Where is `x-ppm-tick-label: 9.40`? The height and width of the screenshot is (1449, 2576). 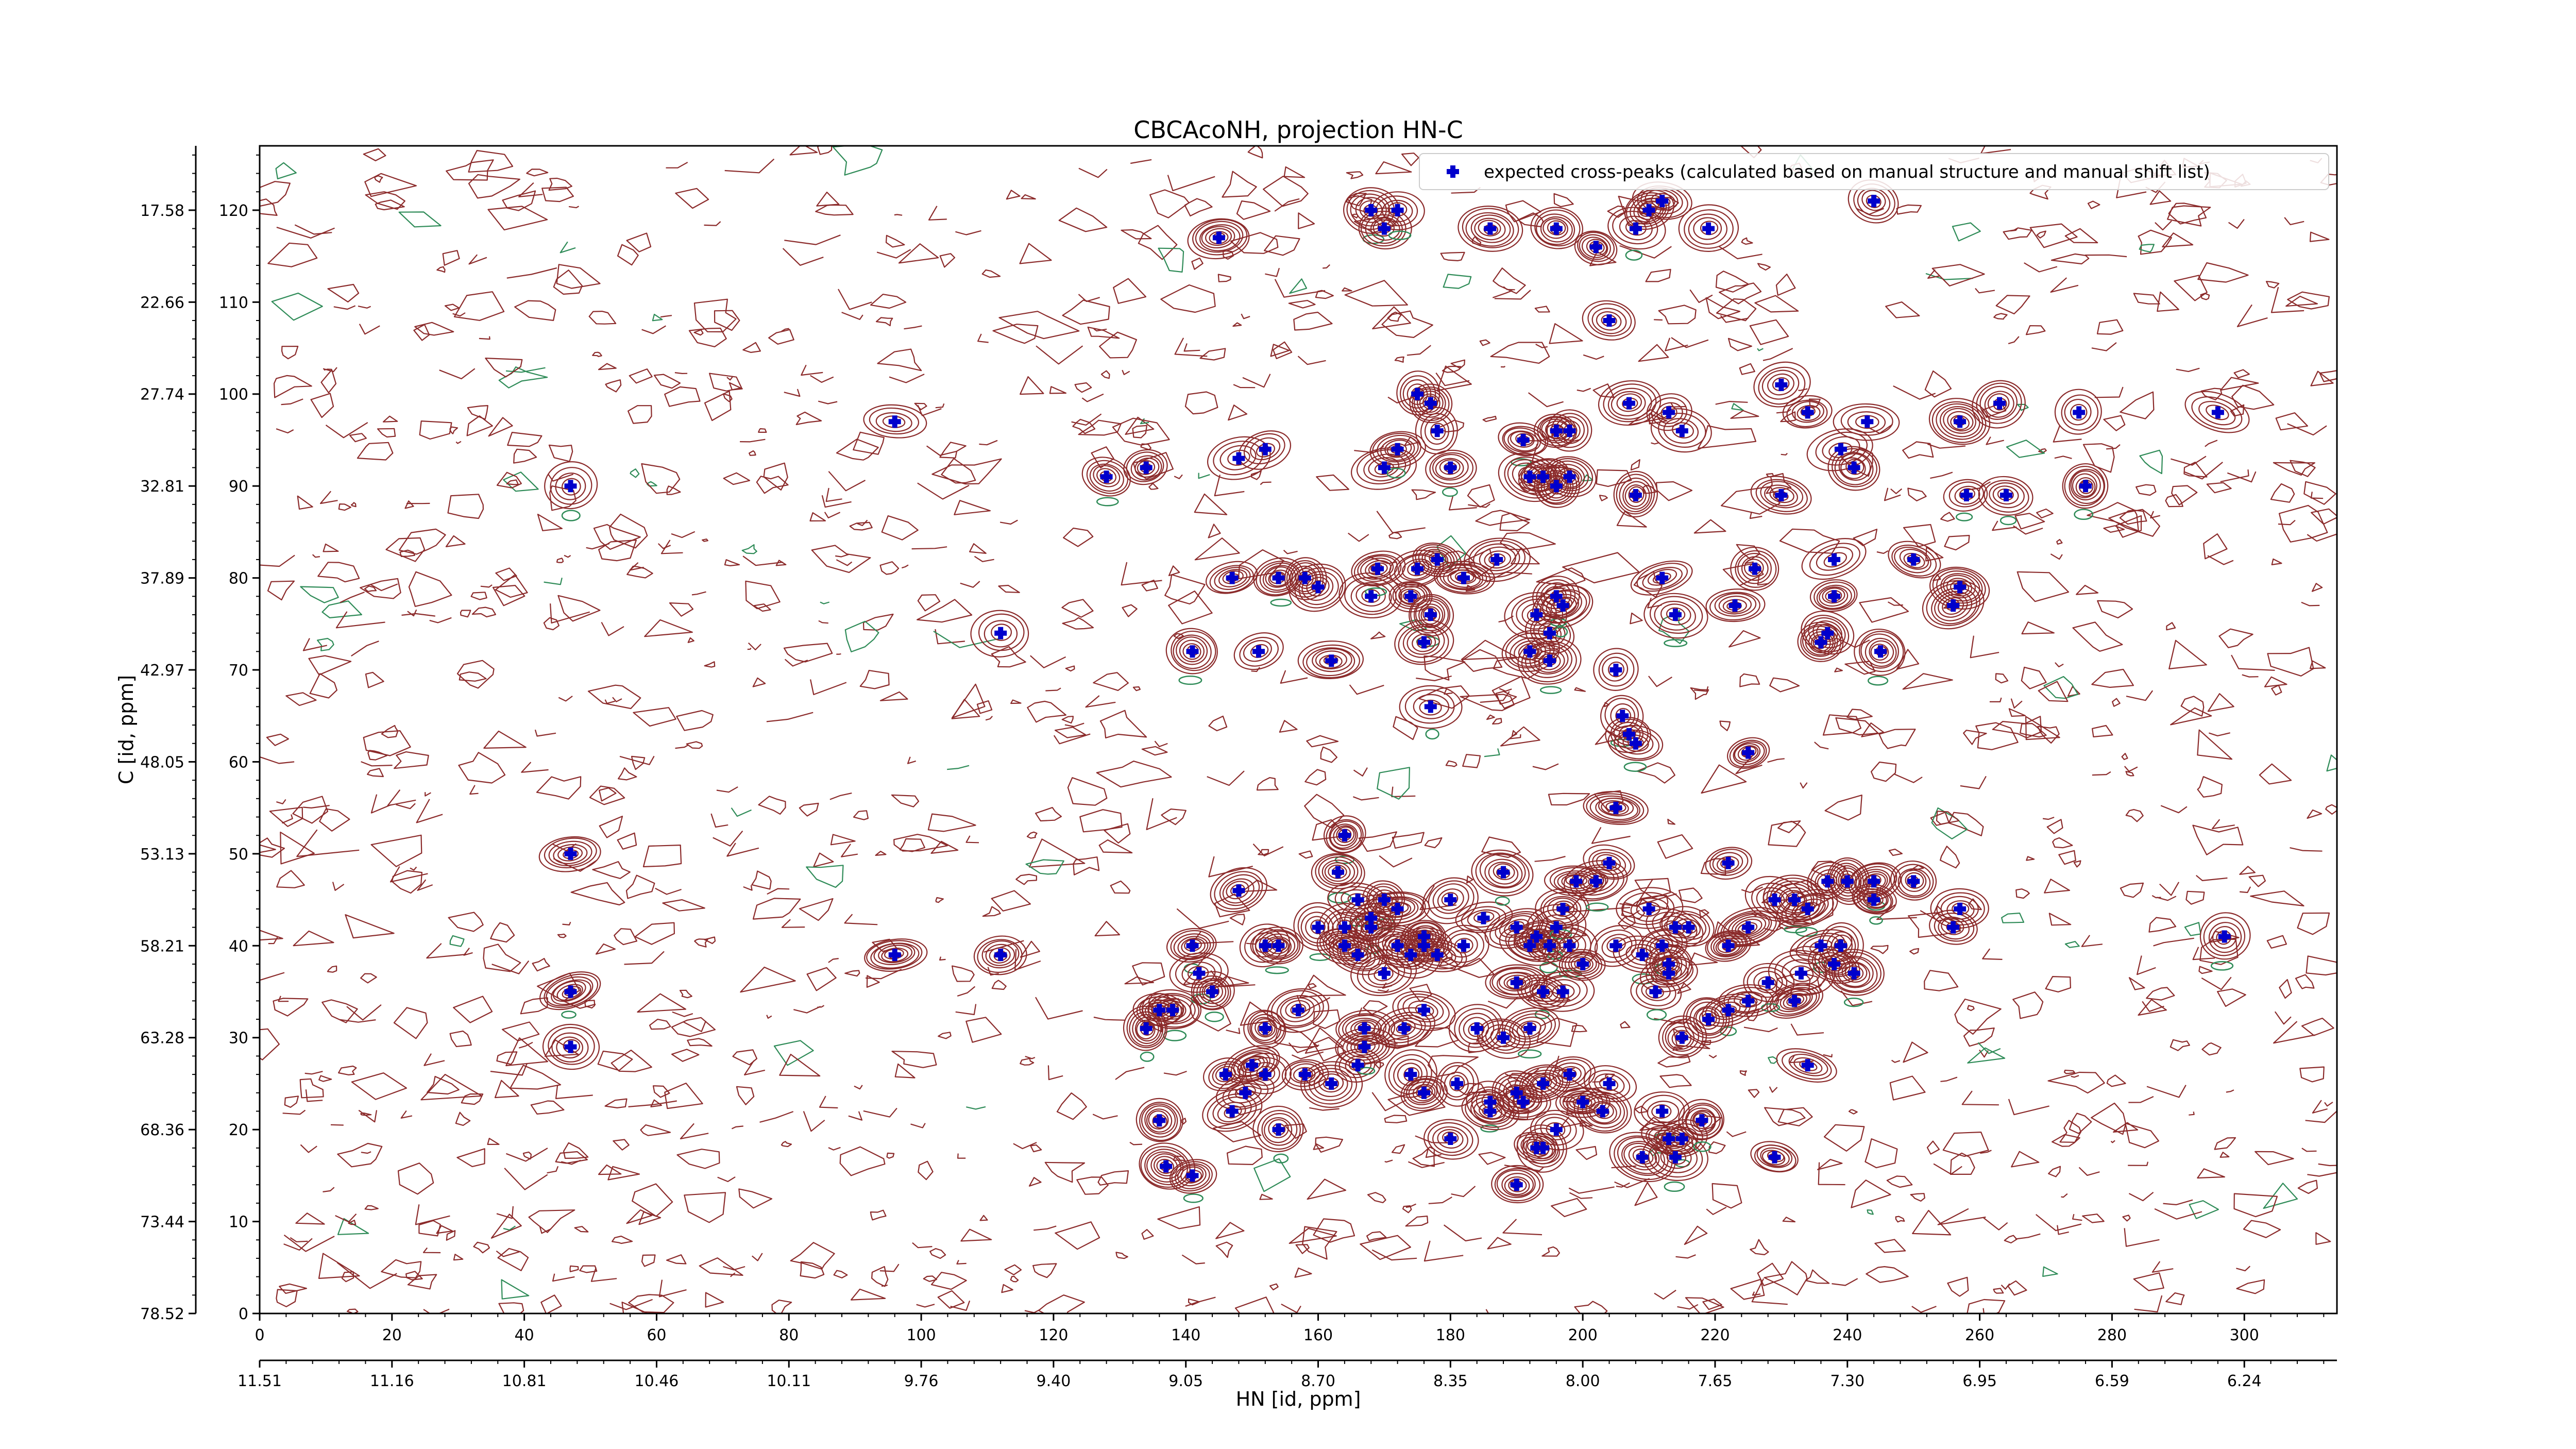
x-ppm-tick-label: 9.40 is located at coordinates (1053, 1381).